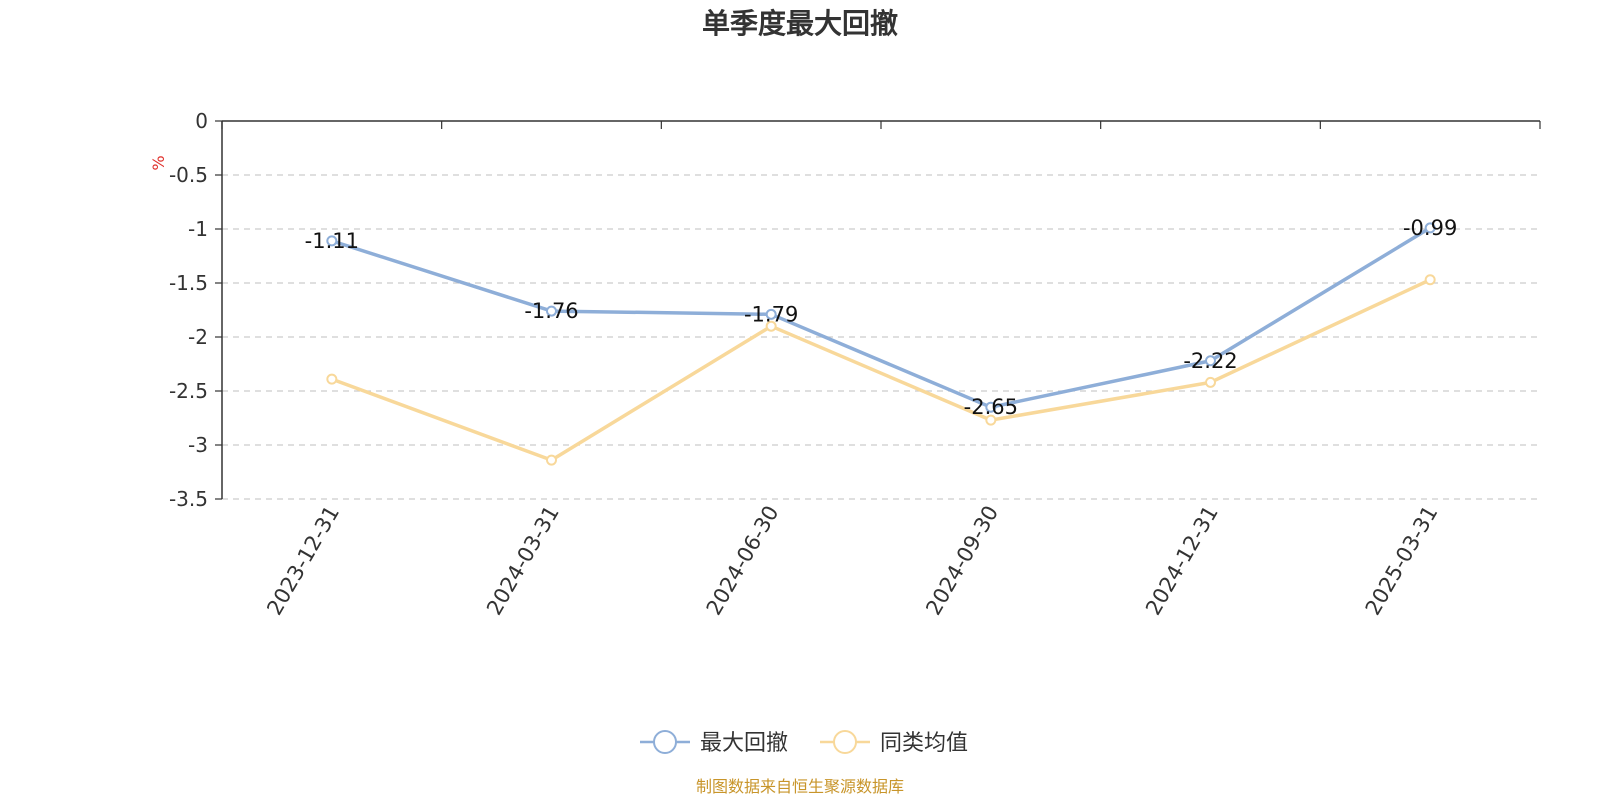 The image size is (1600, 800). What do you see at coordinates (198, 337) in the screenshot?
I see `y-tick-label: -2` at bounding box center [198, 337].